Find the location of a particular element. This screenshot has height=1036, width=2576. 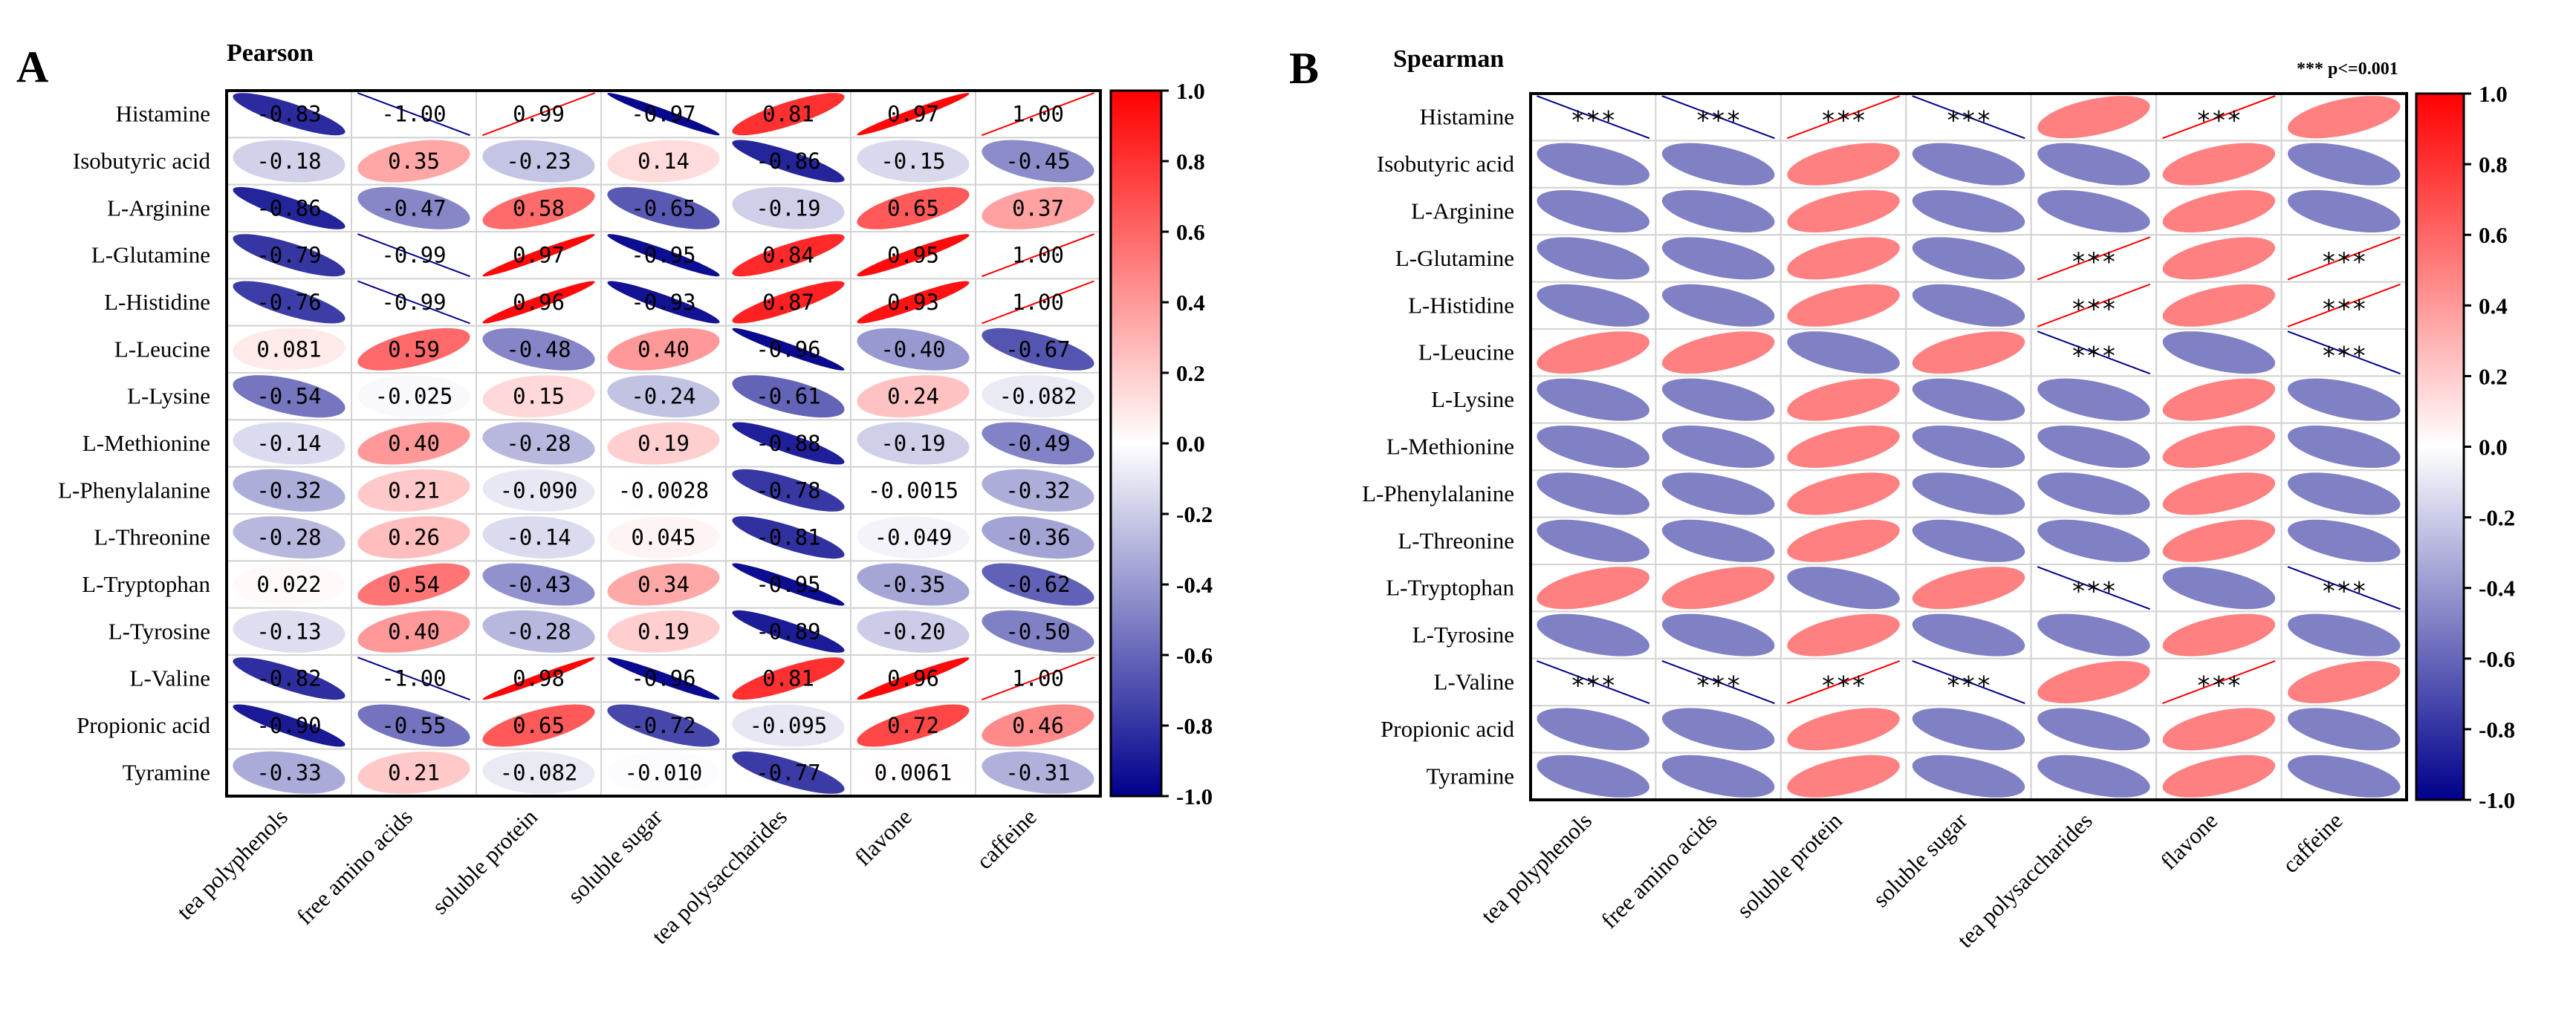

cell-value-label: -0.79 is located at coordinates (288, 255).